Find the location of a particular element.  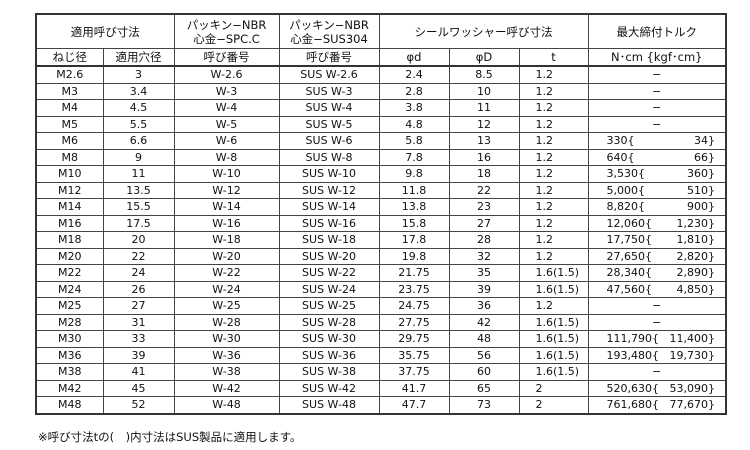

cell-torque: 640{66} is located at coordinates (657, 157).